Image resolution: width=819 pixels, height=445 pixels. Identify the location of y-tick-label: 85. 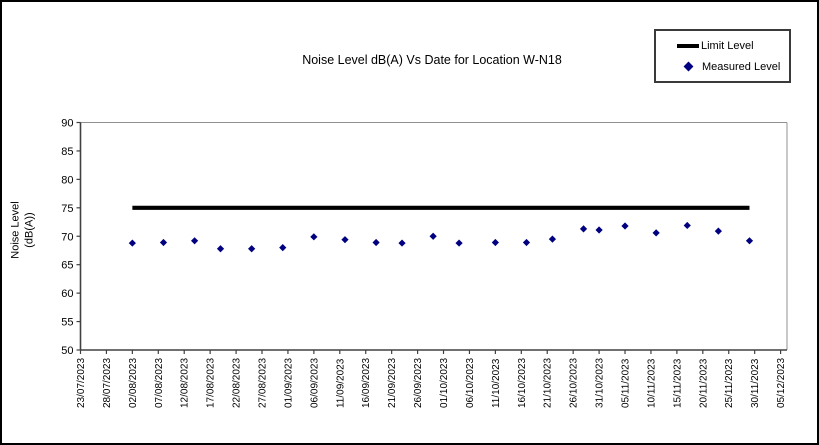
(67, 152).